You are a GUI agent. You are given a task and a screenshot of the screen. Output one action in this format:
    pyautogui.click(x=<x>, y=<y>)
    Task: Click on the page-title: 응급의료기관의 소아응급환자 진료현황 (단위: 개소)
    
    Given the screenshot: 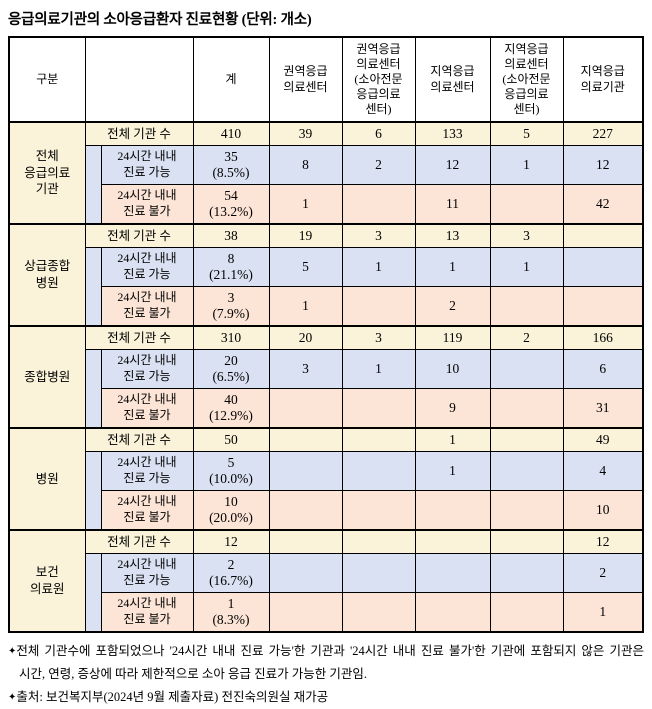 What is the action you would take?
    pyautogui.click(x=160, y=20)
    